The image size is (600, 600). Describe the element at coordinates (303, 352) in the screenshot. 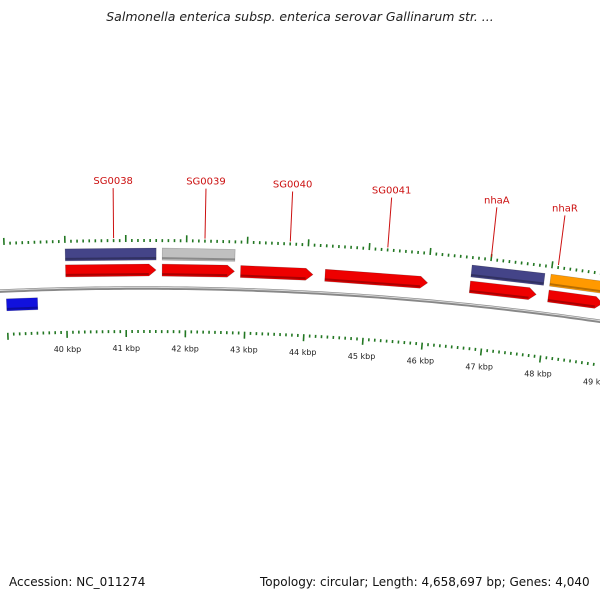

I see `kbp-tick-label: 44 kbp` at that location.